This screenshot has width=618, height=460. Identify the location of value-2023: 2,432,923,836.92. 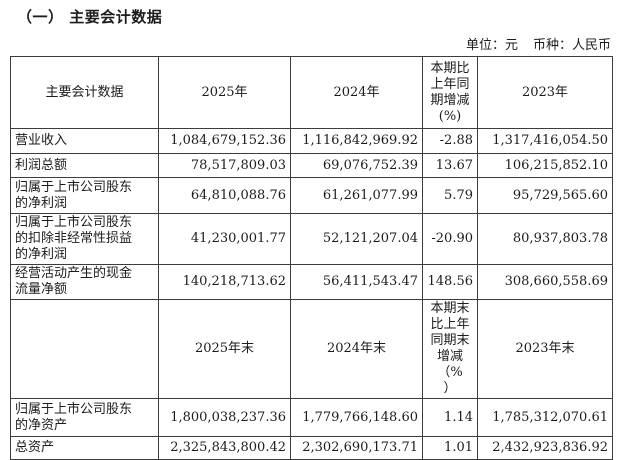
(545, 448).